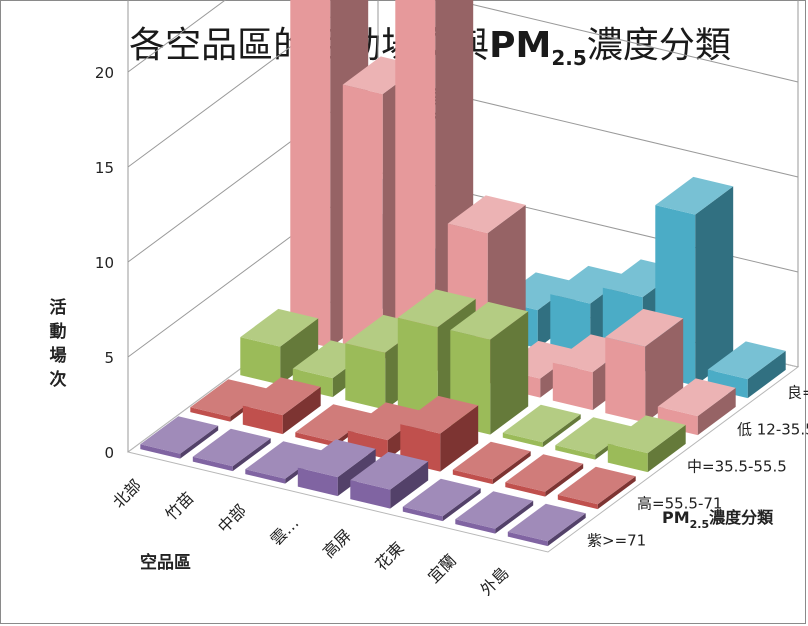  Describe the element at coordinates (109, 358) in the screenshot. I see `y-tick-label: 5` at that location.